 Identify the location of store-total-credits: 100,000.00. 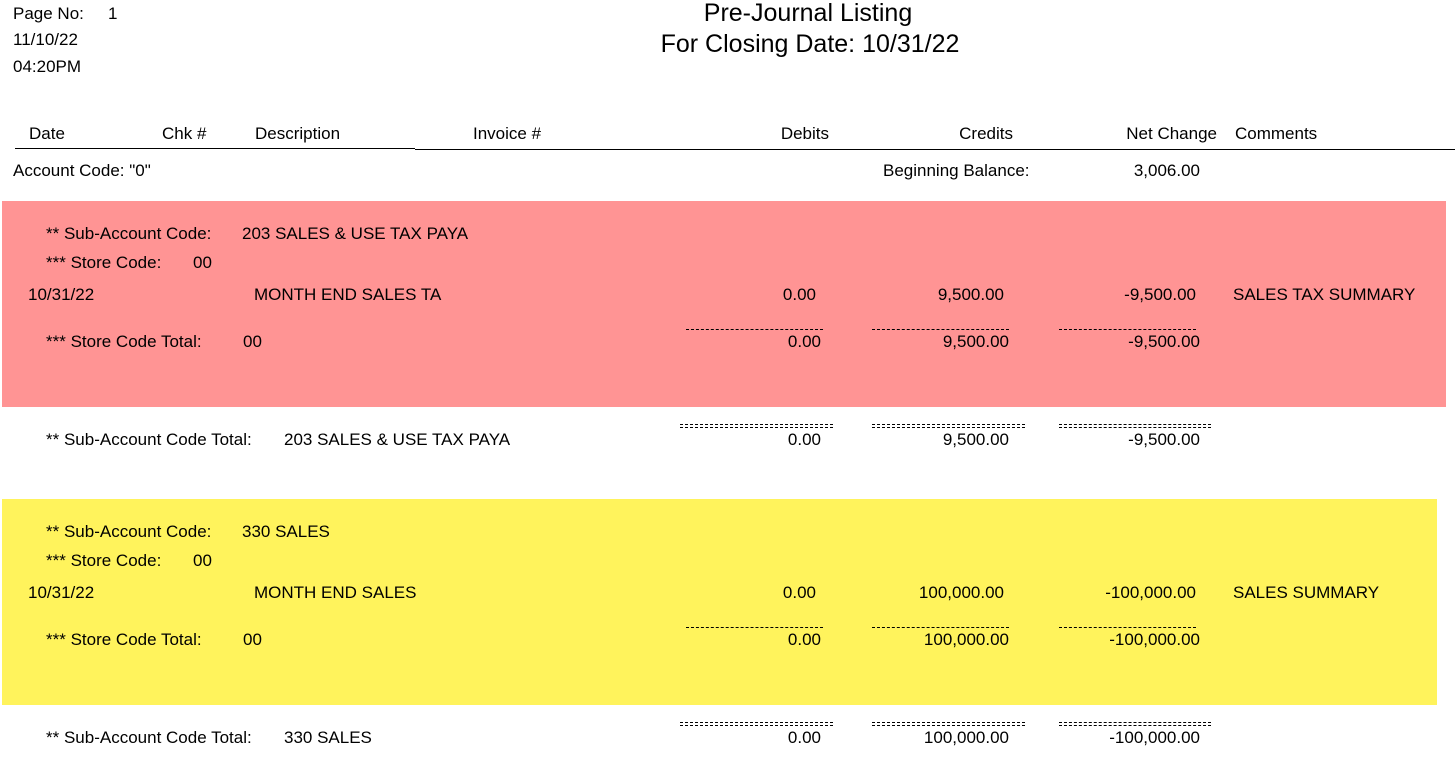
(966, 639).